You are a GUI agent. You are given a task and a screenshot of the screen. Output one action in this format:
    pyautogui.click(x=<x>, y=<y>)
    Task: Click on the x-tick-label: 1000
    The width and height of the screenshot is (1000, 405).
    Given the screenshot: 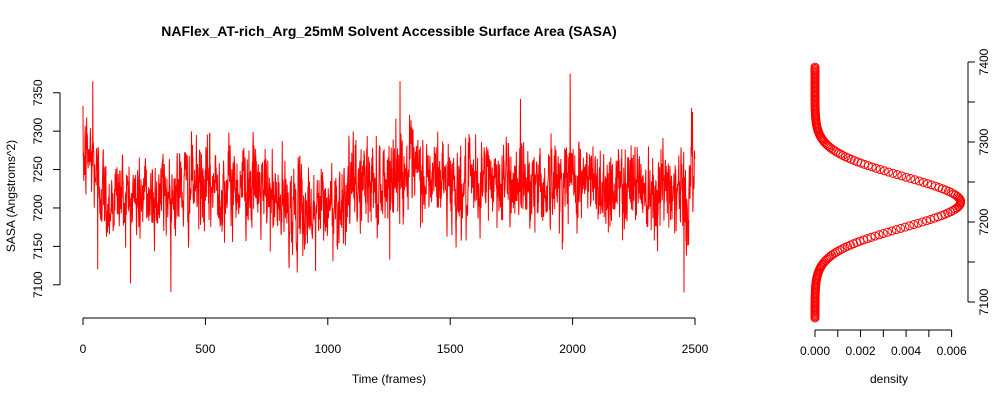 What is the action you would take?
    pyautogui.click(x=327, y=349)
    